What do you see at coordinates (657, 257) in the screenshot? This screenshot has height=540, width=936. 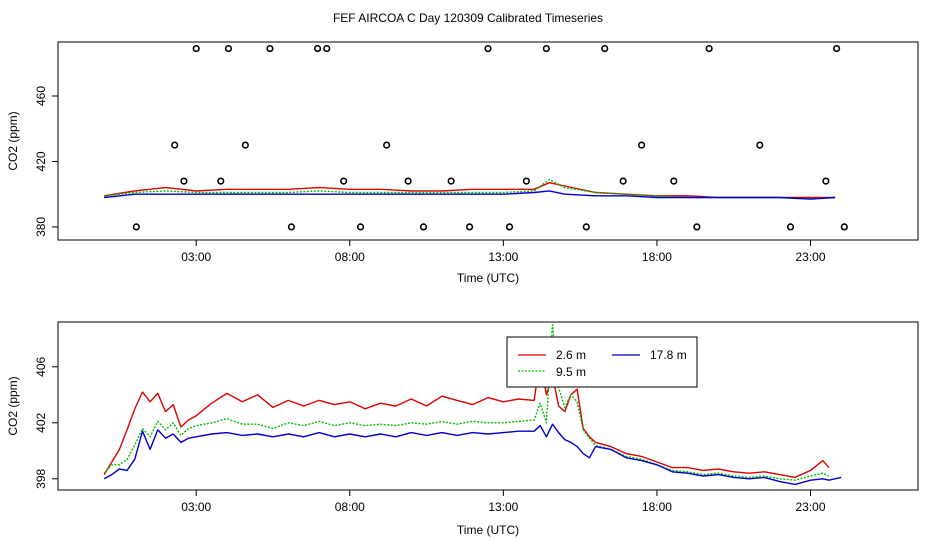 I see `top-x-tick-label: 18:00` at bounding box center [657, 257].